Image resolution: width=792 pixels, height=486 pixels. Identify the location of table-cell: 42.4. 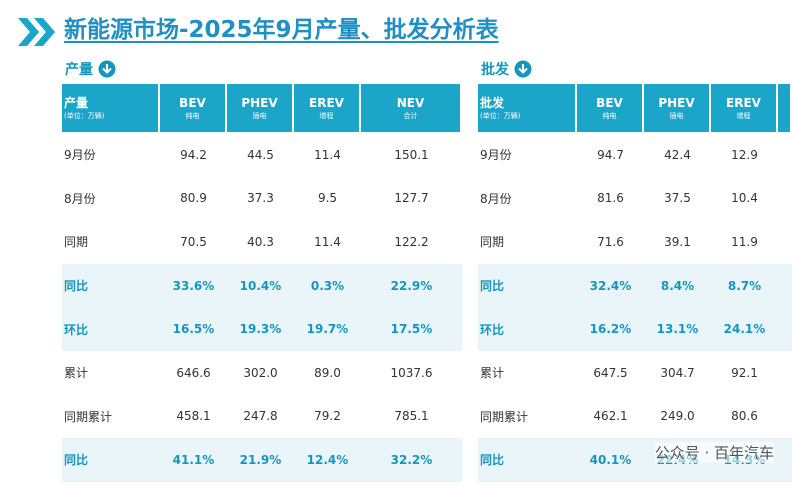
(677, 154).